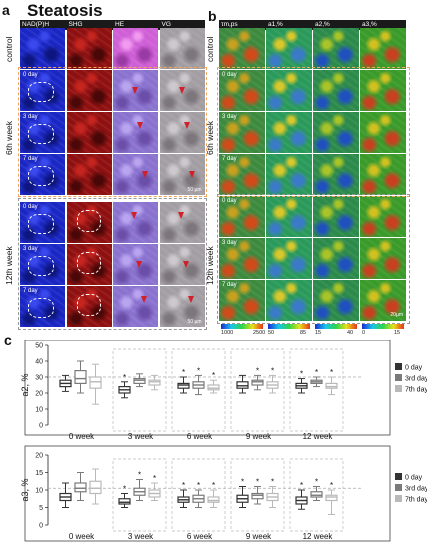 This screenshot has width=427, height=550. What do you see at coordinates (89, 222) in the screenshot?
I see `panel-a-cell-r4-c1` at bounding box center [89, 222].